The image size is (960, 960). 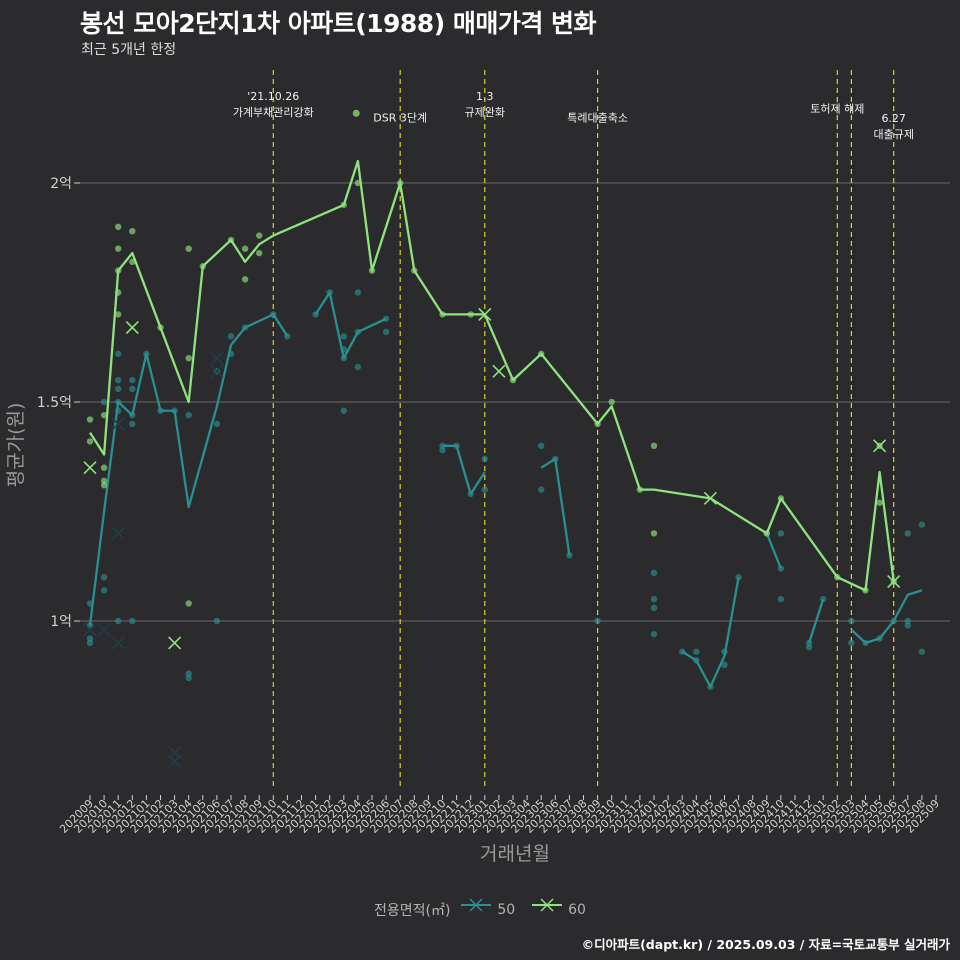 What do you see at coordinates (400, 117) in the screenshot?
I see `event-label: DSR 3단계` at bounding box center [400, 117].